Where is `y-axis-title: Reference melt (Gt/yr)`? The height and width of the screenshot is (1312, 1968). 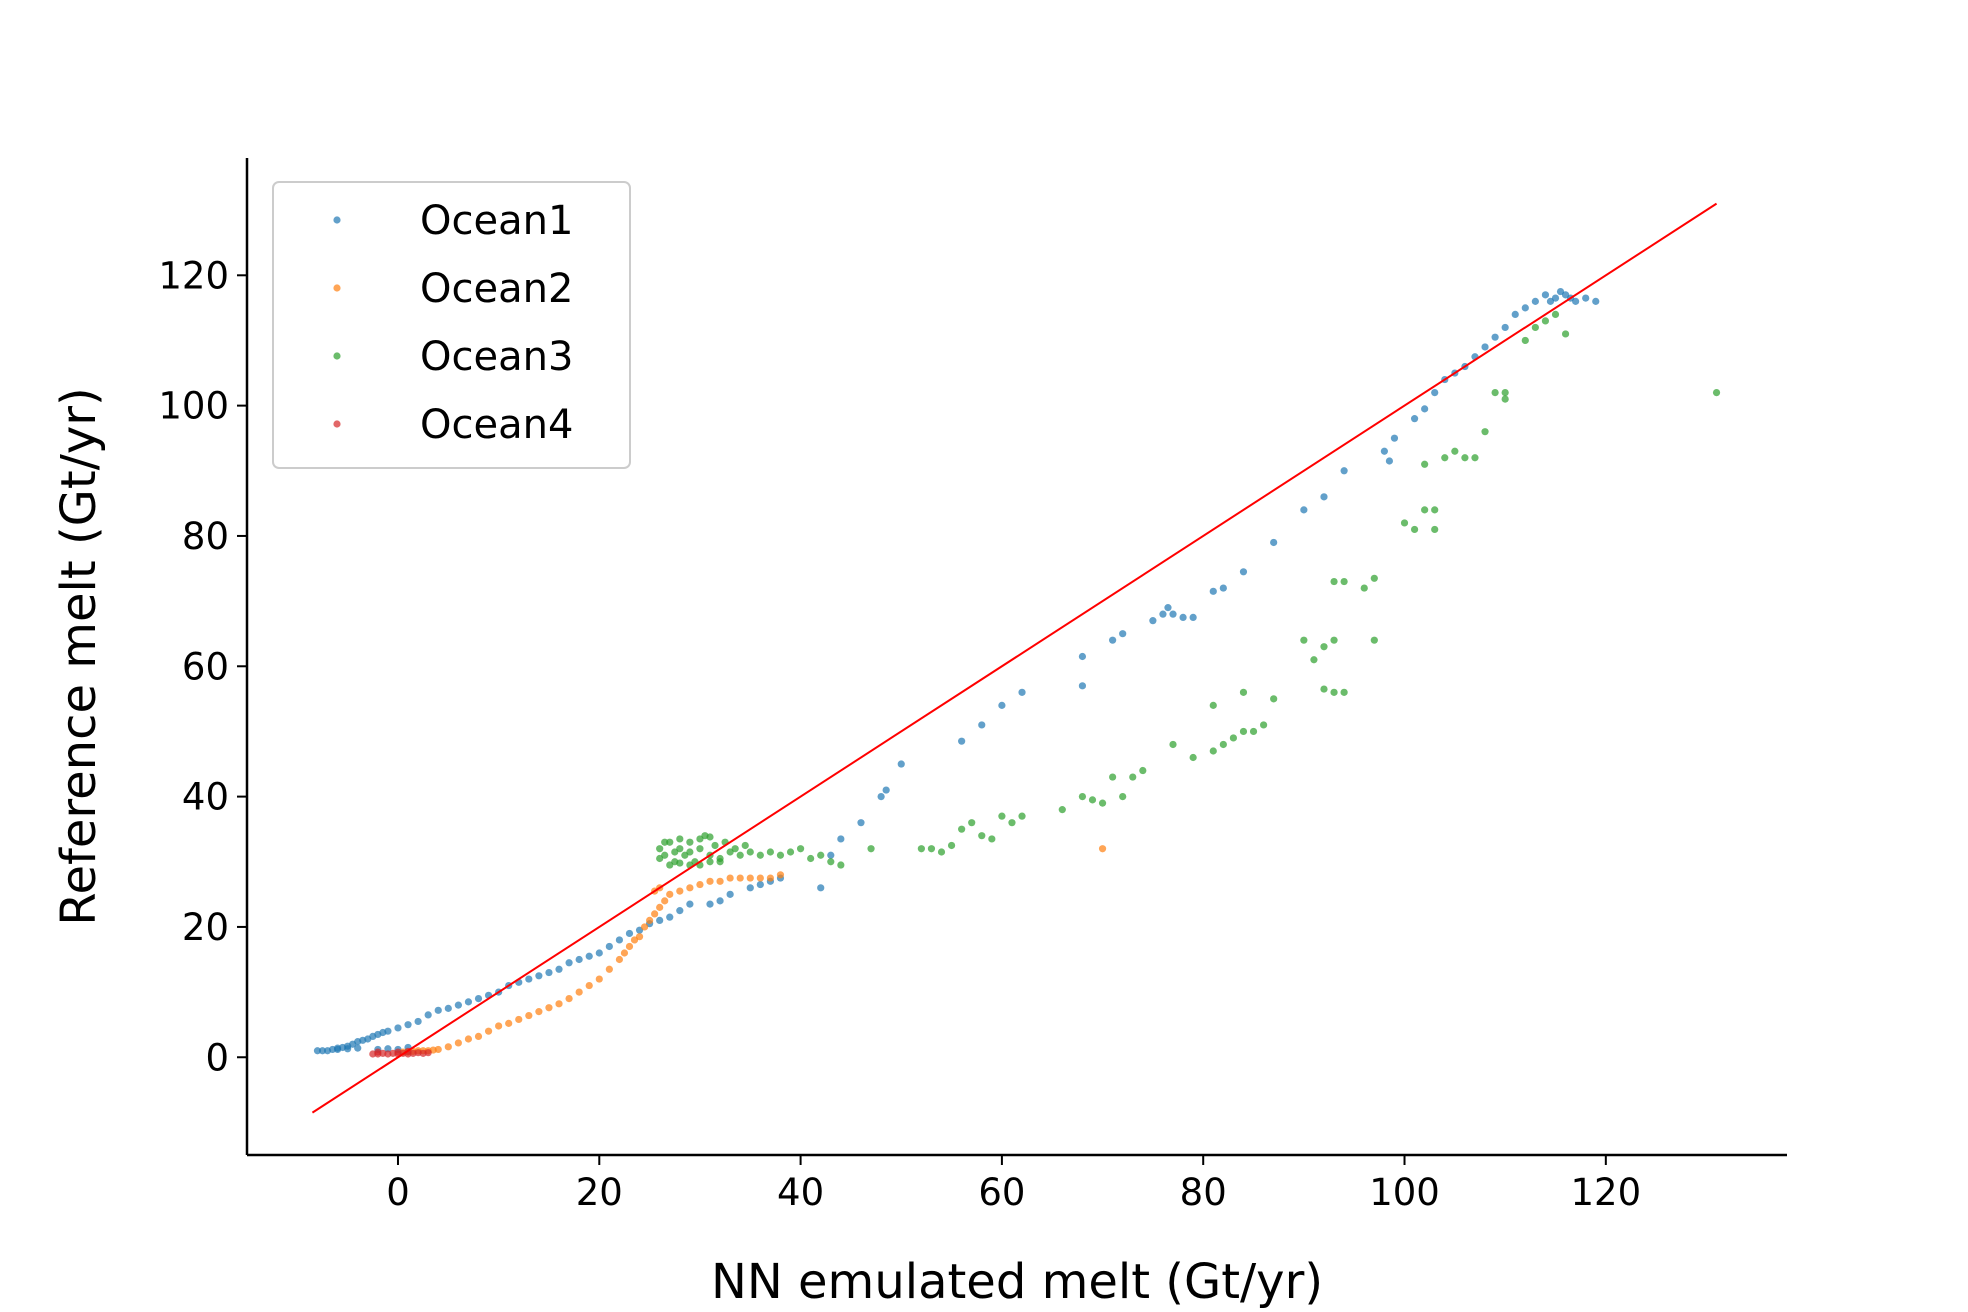 y-axis-title: Reference melt (Gt/yr) is located at coordinates (79, 656).